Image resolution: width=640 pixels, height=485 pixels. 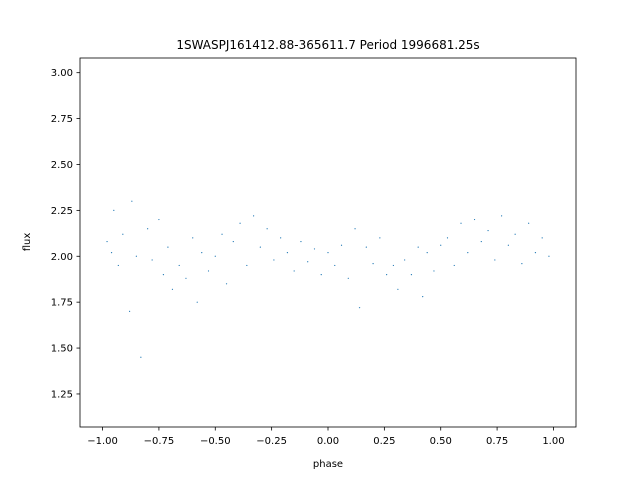 What do you see at coordinates (62, 257) in the screenshot?
I see `y-tick-label: 2.00` at bounding box center [62, 257].